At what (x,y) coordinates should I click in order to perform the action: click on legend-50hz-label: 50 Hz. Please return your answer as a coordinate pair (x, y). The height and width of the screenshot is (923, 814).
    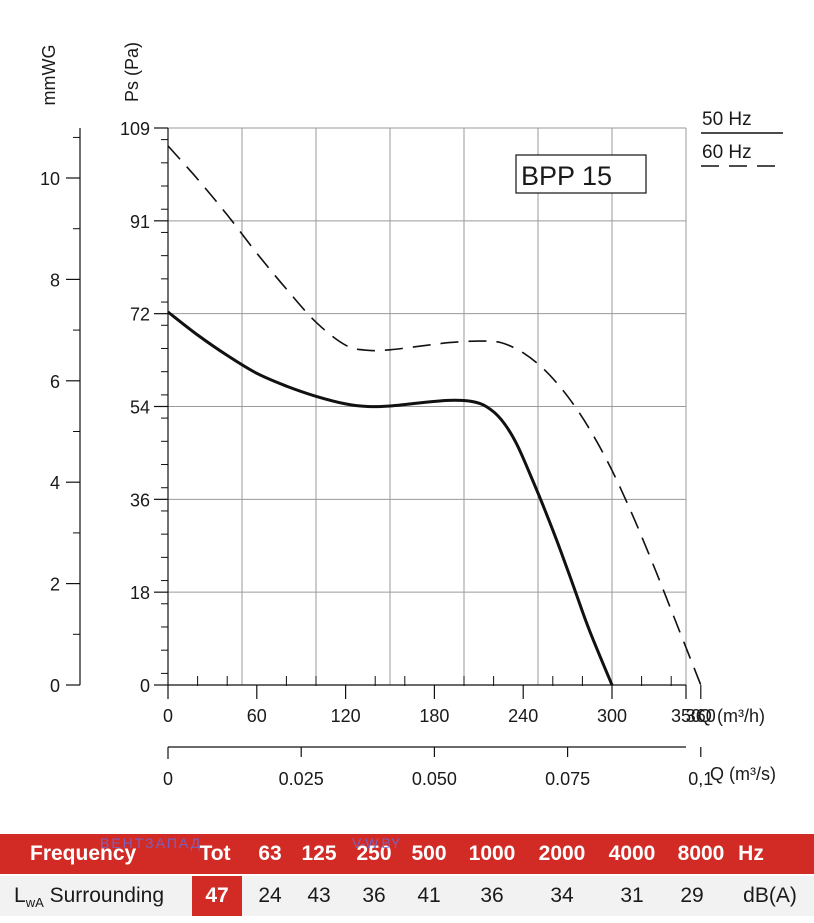
    Looking at the image, I should click on (727, 119).